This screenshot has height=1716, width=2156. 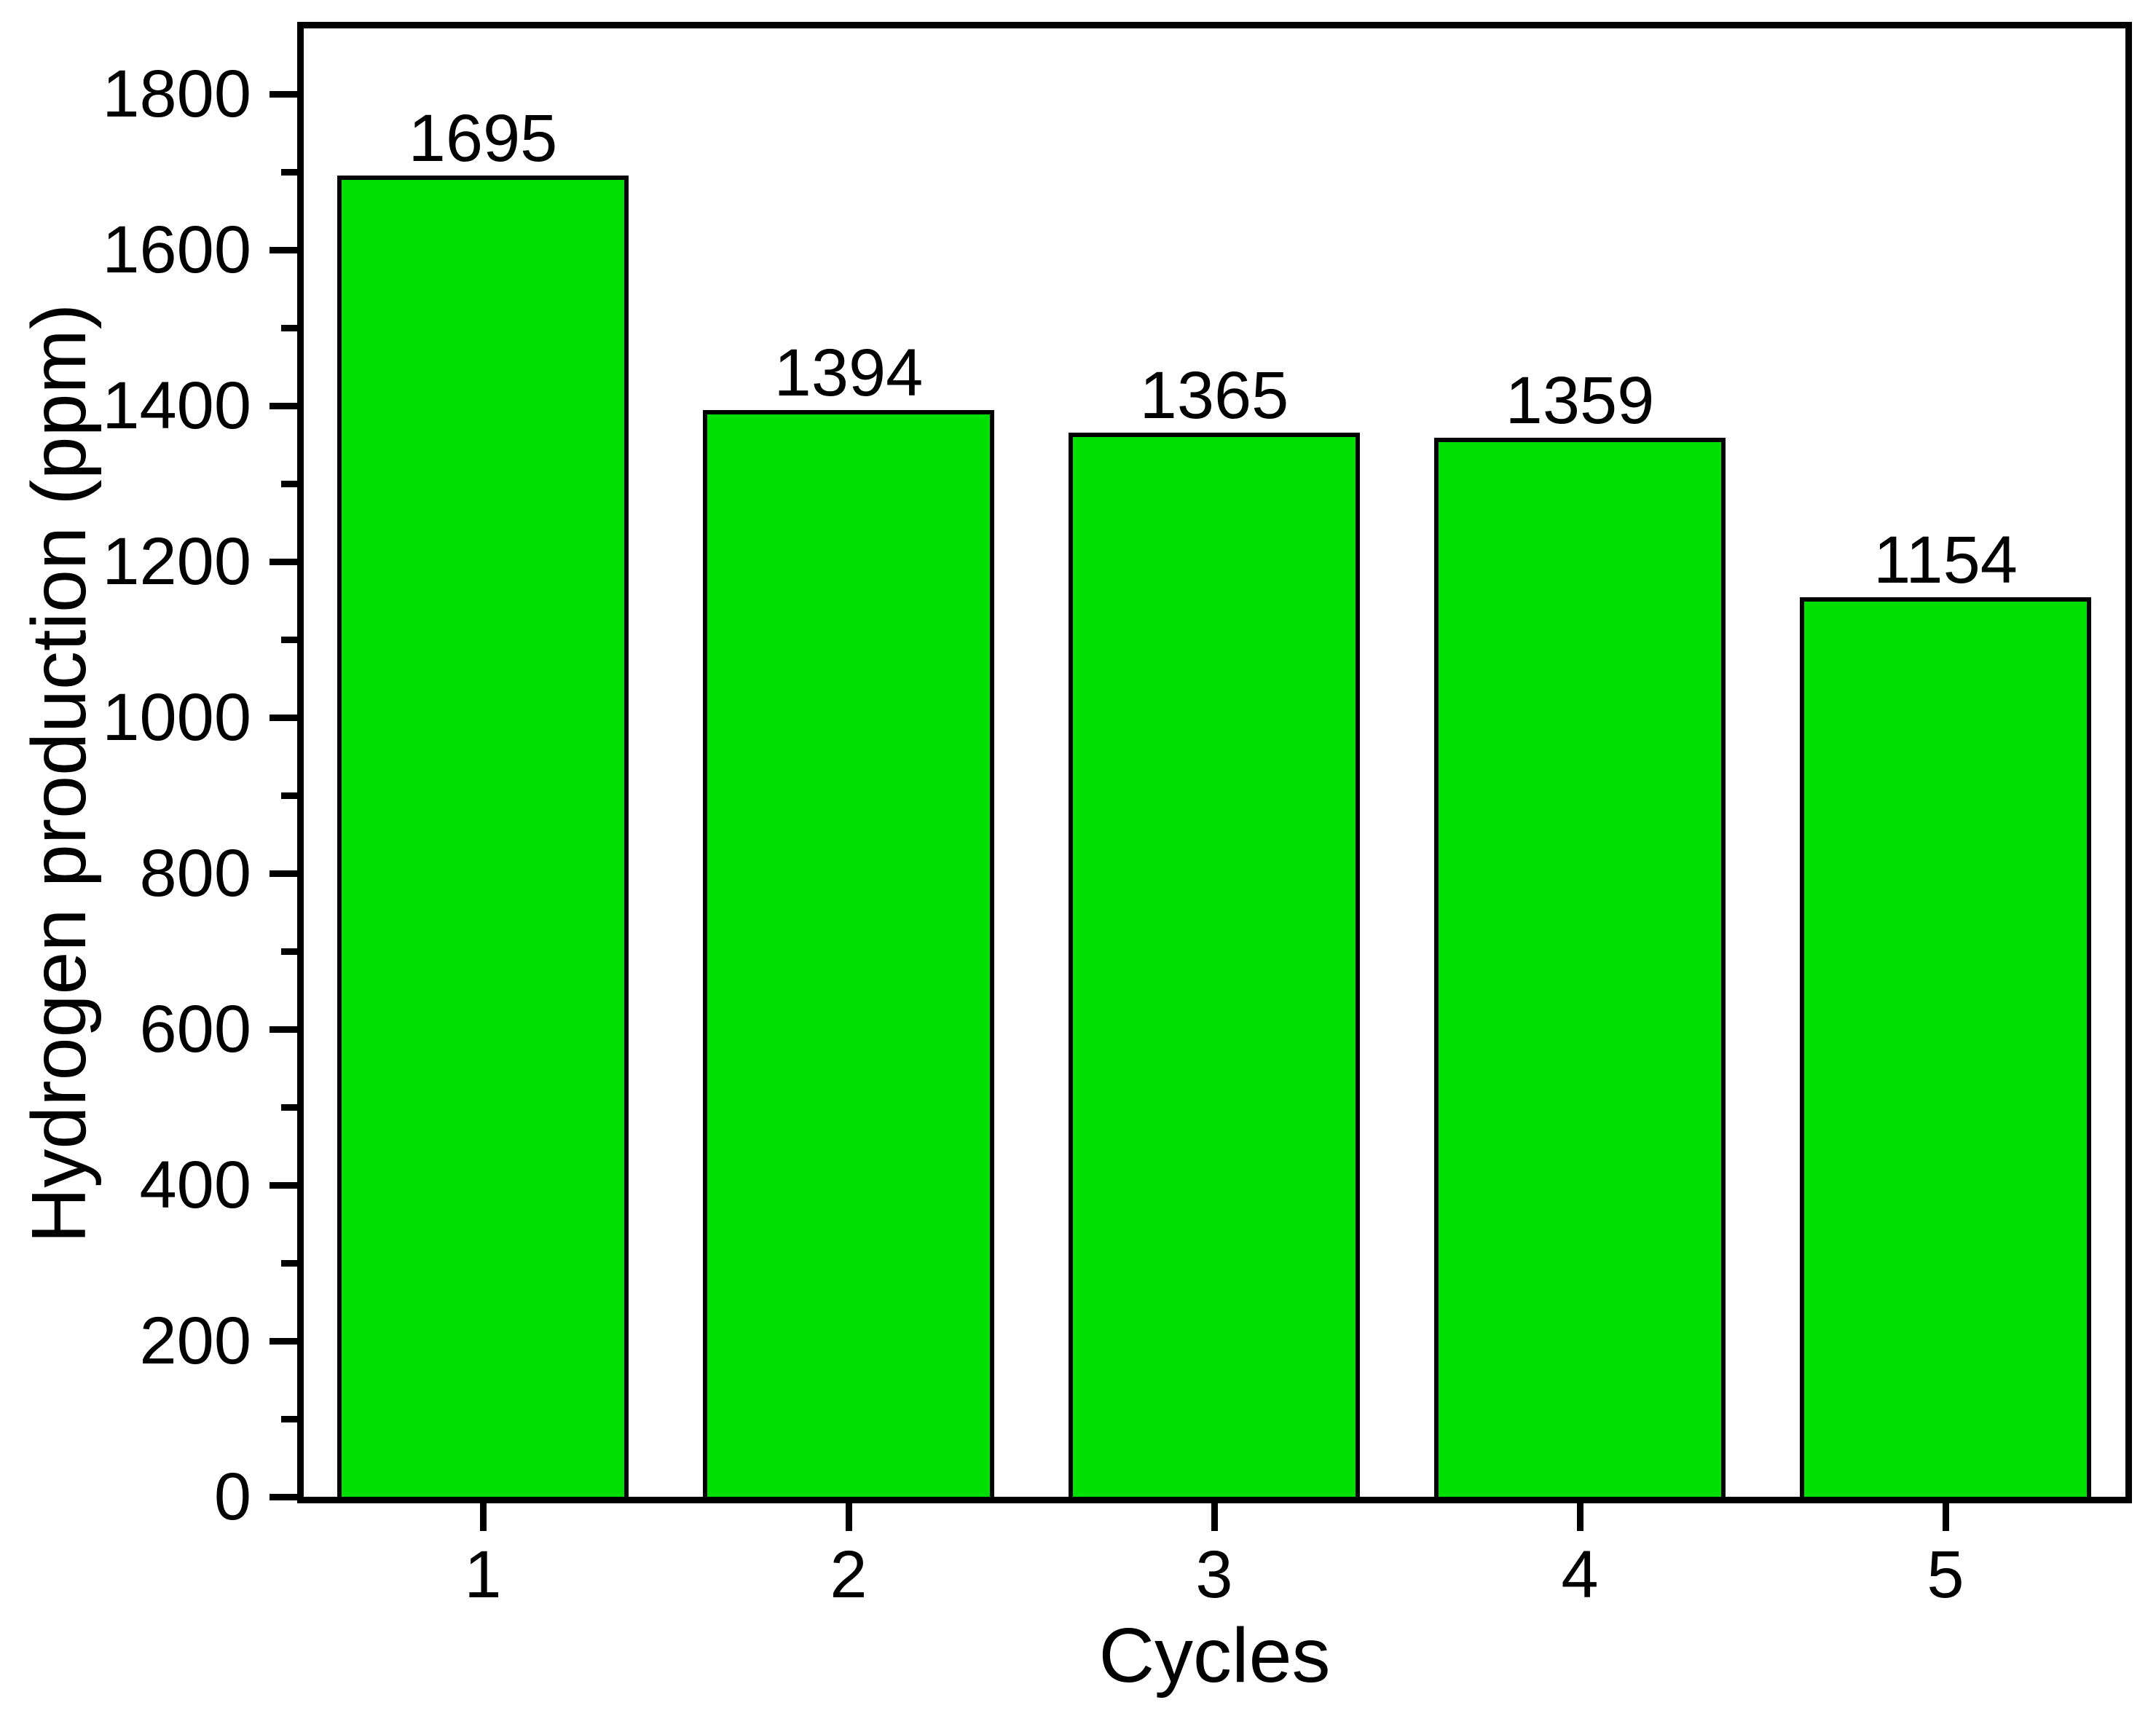 What do you see at coordinates (848, 1575) in the screenshot?
I see `x-axis-tick-label: 2` at bounding box center [848, 1575].